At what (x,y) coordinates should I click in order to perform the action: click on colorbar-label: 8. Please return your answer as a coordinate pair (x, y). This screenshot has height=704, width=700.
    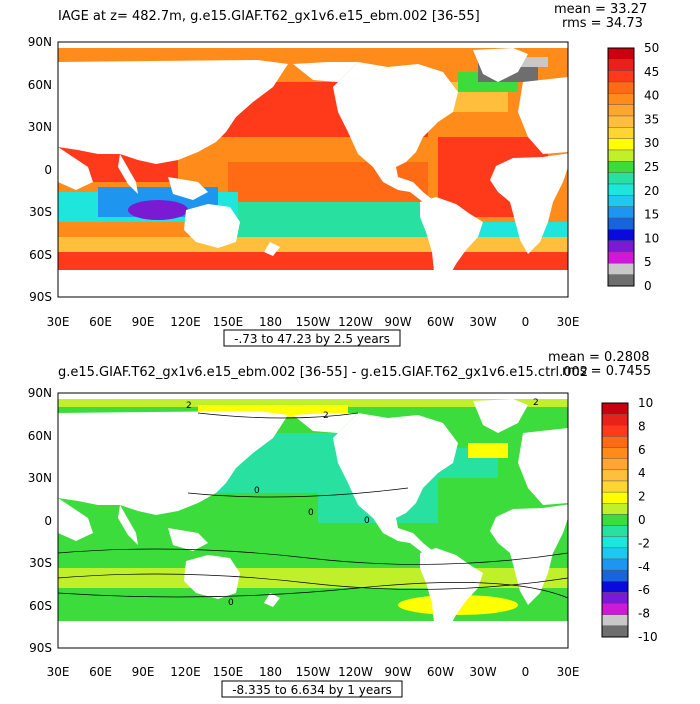
    Looking at the image, I should click on (642, 426).